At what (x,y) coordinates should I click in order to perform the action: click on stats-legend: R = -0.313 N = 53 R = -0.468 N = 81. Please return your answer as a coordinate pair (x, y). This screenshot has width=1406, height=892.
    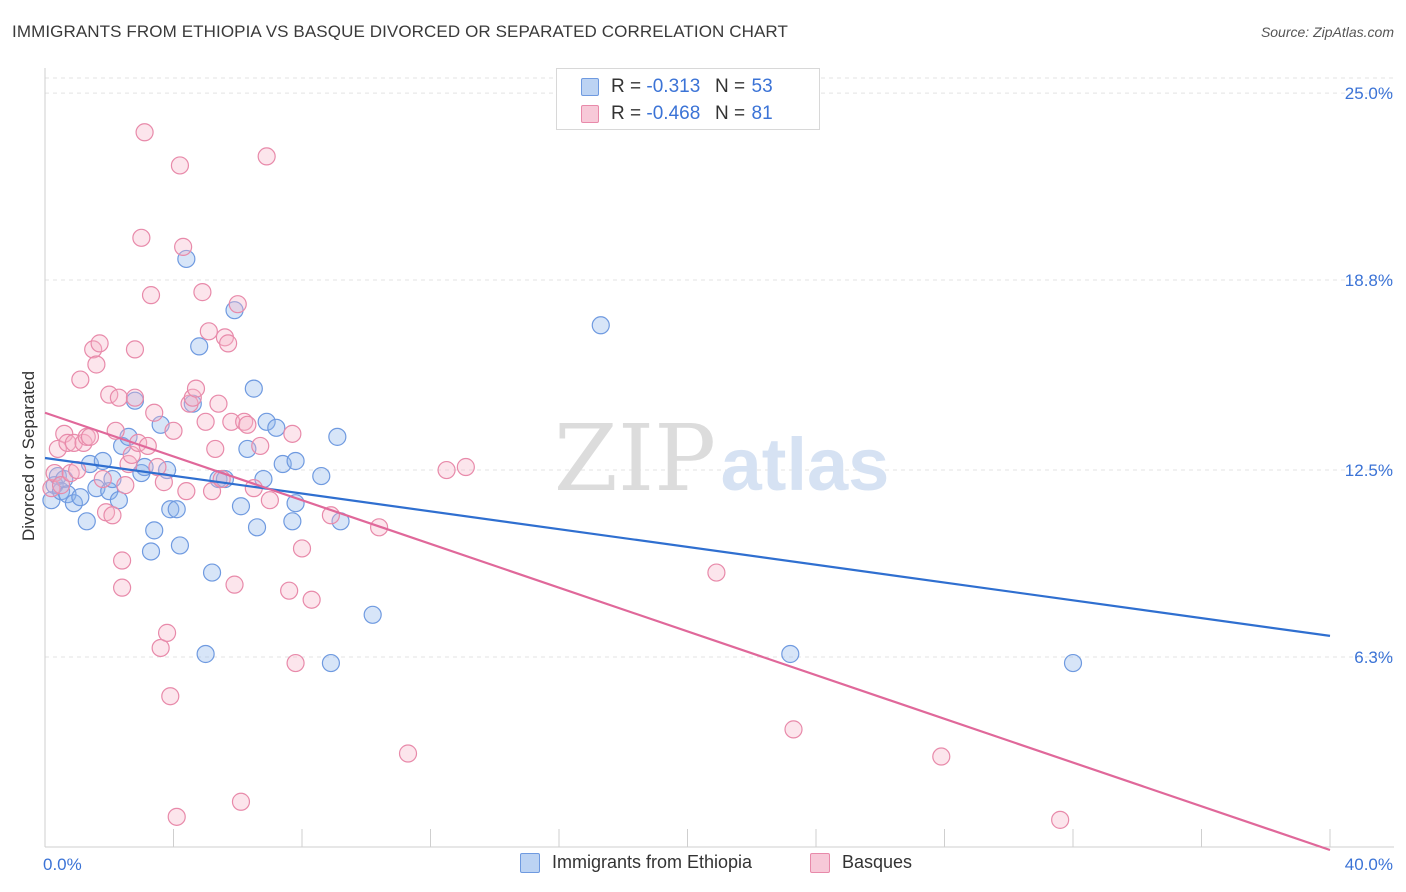
    Looking at the image, I should click on (688, 99).